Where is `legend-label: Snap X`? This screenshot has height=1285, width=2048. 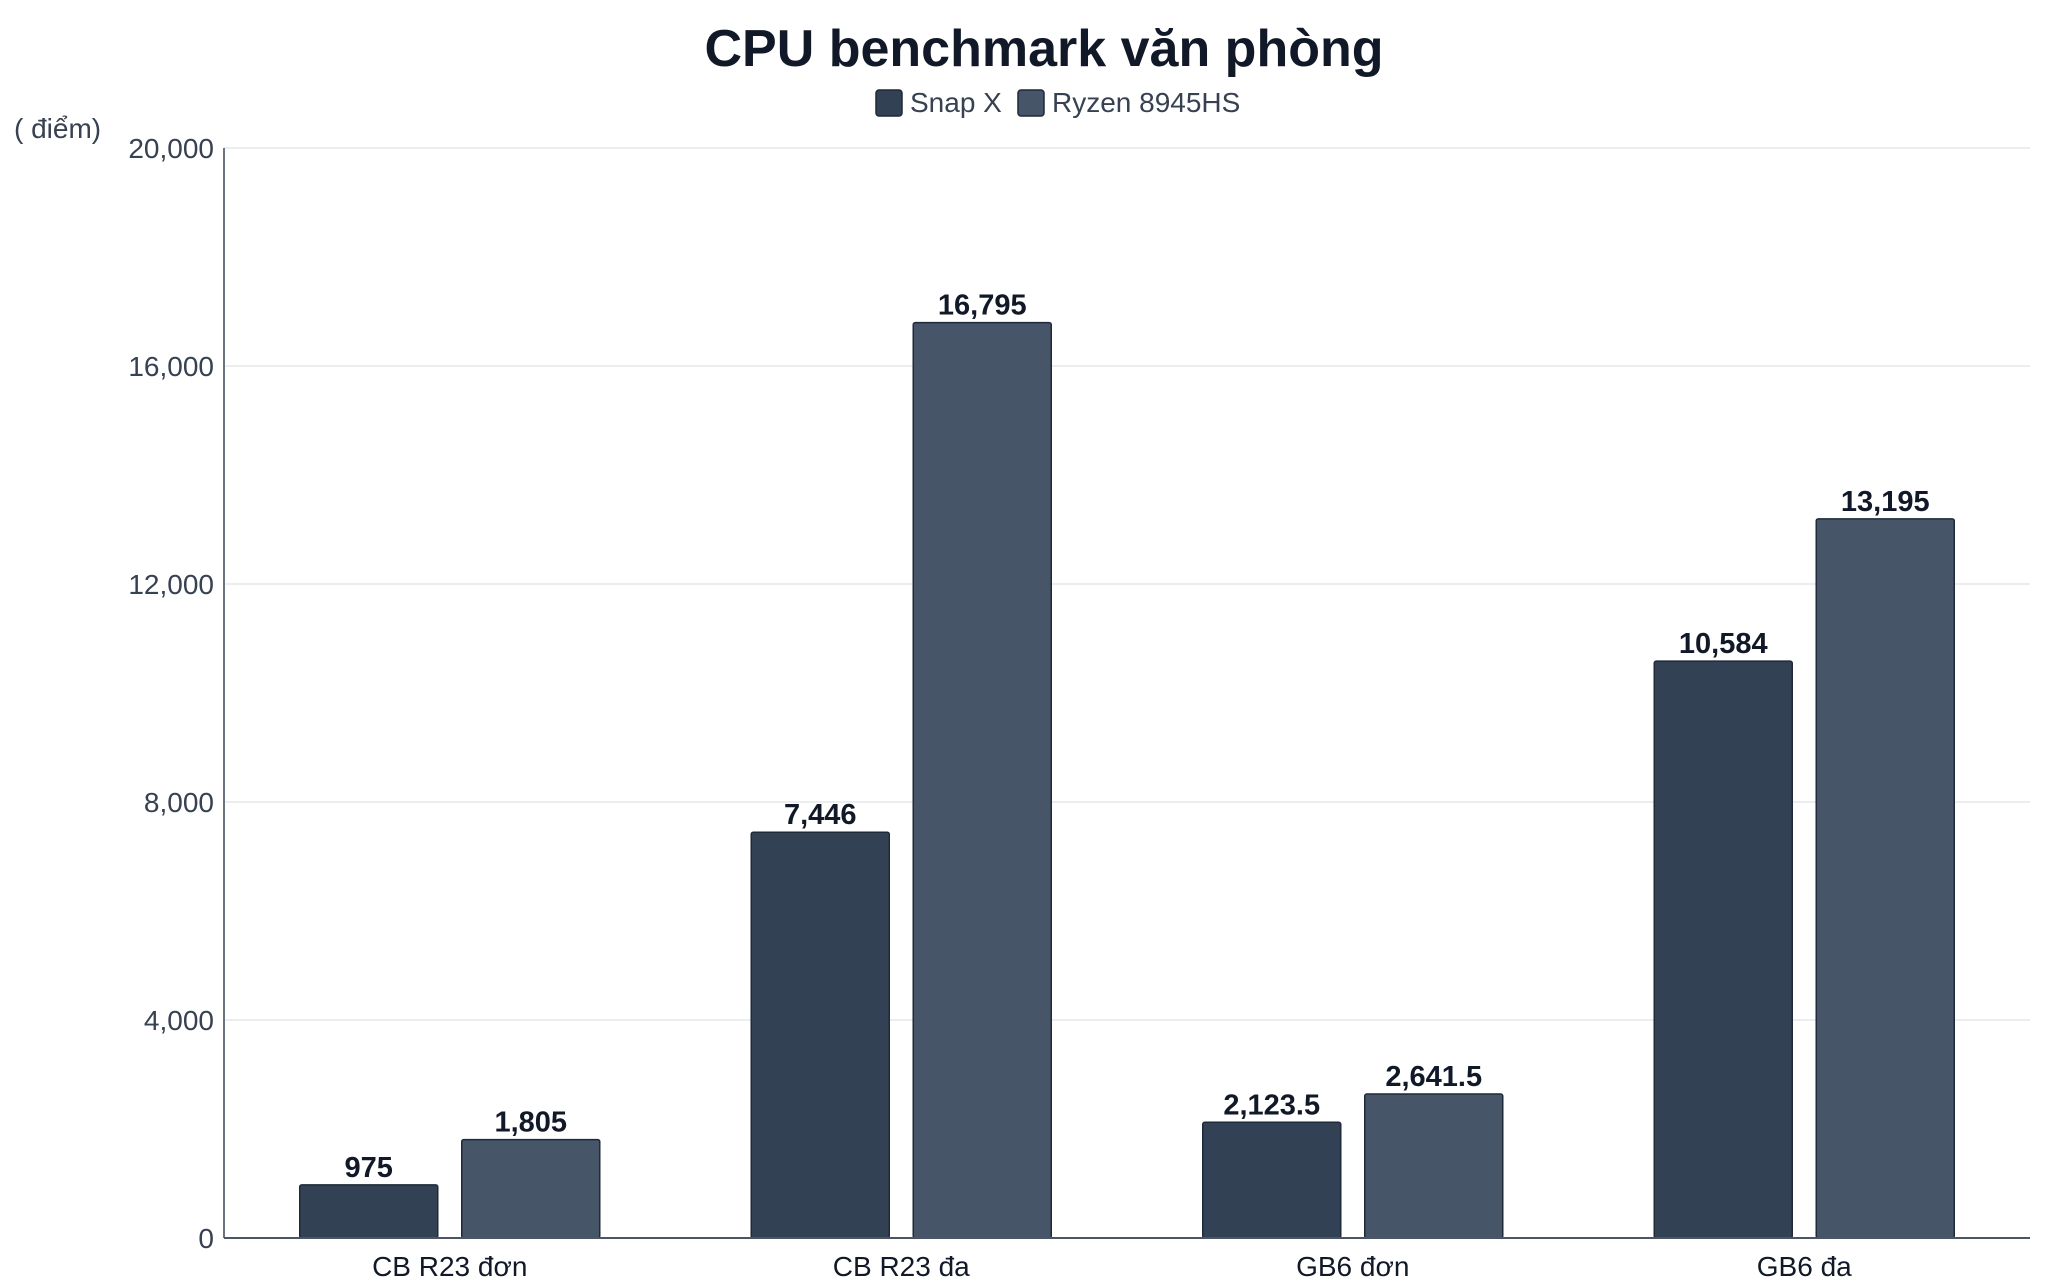
legend-label: Snap X is located at coordinates (956, 102).